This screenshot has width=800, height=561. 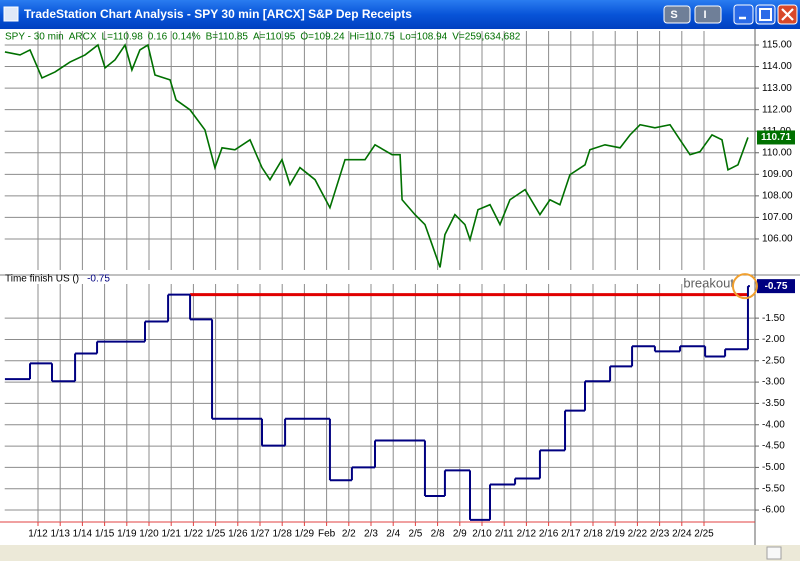 I want to click on y-tick-label: -4.00, so click(x=773, y=424).